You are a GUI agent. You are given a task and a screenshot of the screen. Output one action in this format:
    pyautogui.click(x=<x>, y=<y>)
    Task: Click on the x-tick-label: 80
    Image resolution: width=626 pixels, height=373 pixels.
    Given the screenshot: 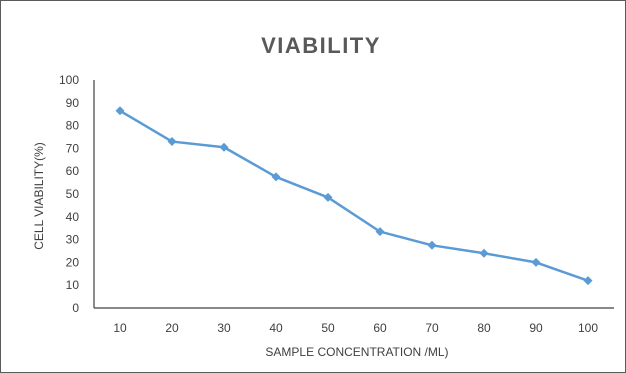 What is the action you would take?
    pyautogui.click(x=484, y=328)
    